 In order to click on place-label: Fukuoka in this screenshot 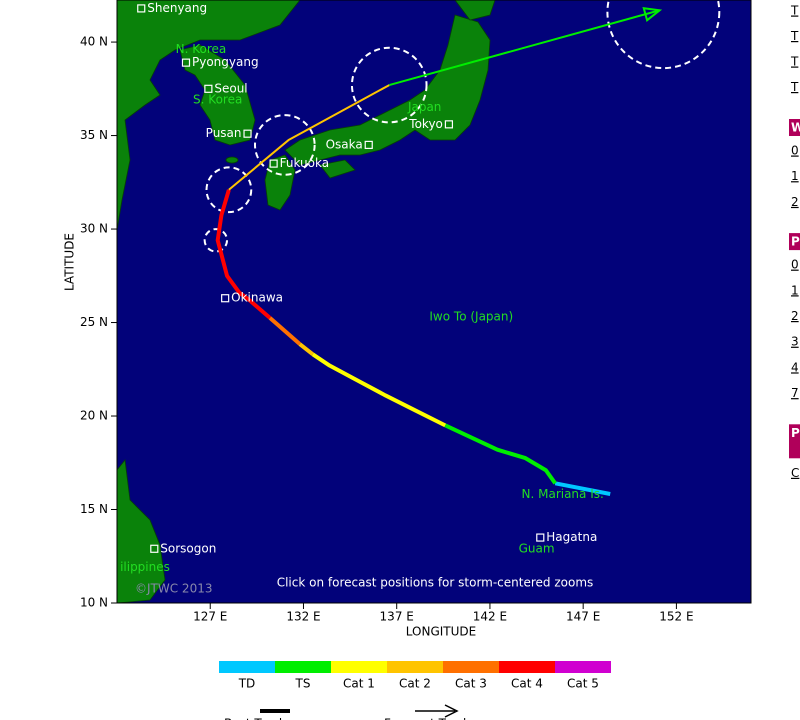, I will do `click(304, 163)`.